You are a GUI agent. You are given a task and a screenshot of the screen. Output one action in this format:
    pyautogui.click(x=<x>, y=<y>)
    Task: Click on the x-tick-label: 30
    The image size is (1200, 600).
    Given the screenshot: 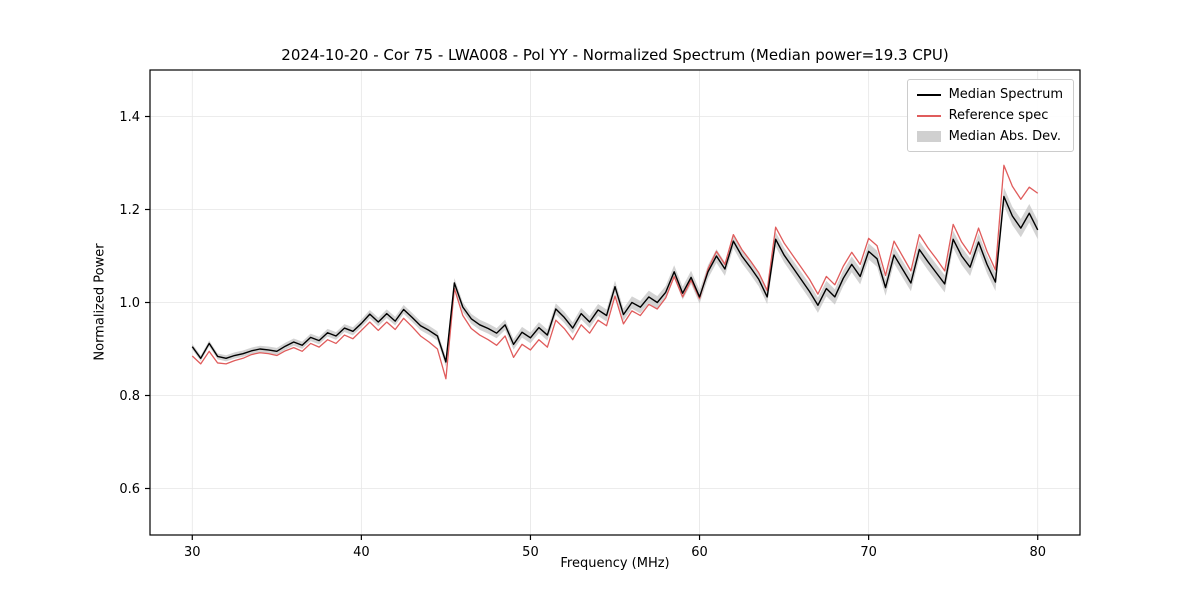 What is the action you would take?
    pyautogui.click(x=192, y=552)
    